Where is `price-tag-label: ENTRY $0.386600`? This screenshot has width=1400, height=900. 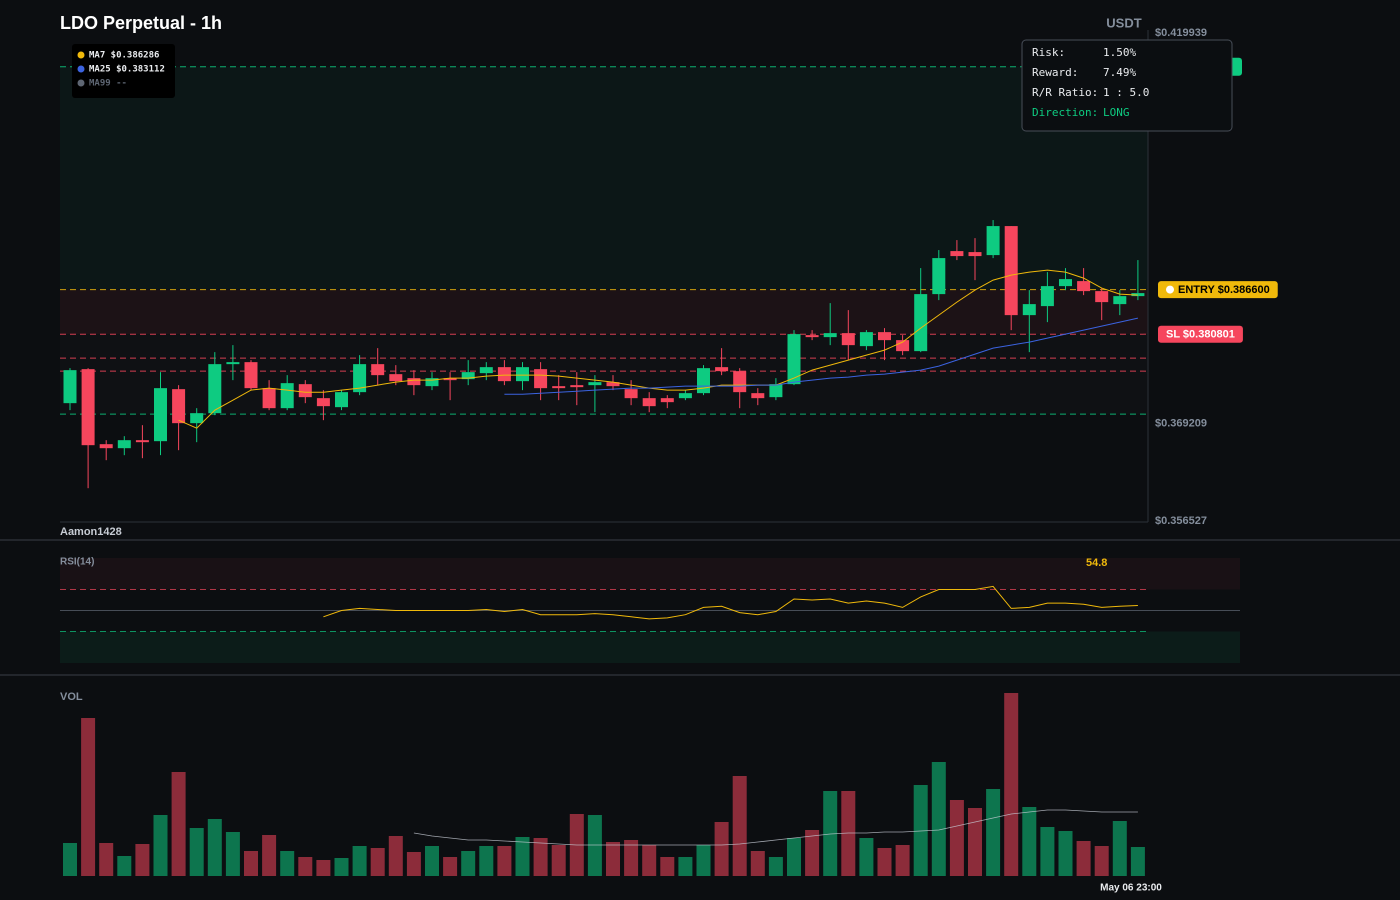
price-tag-label: ENTRY $0.386600 is located at coordinates (1224, 290).